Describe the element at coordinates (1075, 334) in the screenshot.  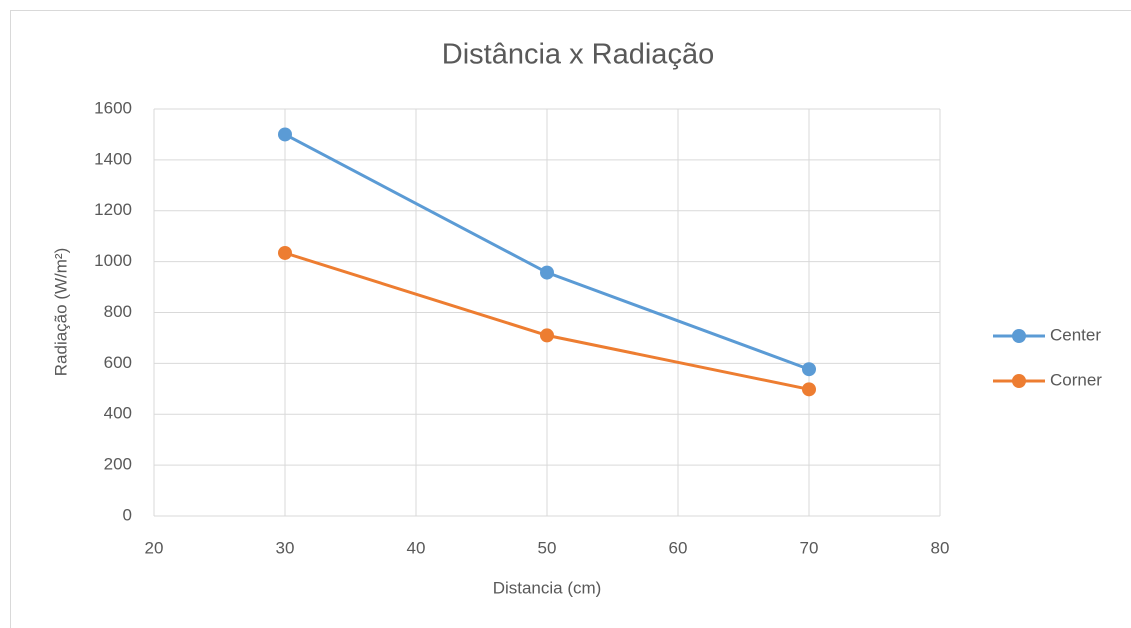
I see `legend-label: Center` at that location.